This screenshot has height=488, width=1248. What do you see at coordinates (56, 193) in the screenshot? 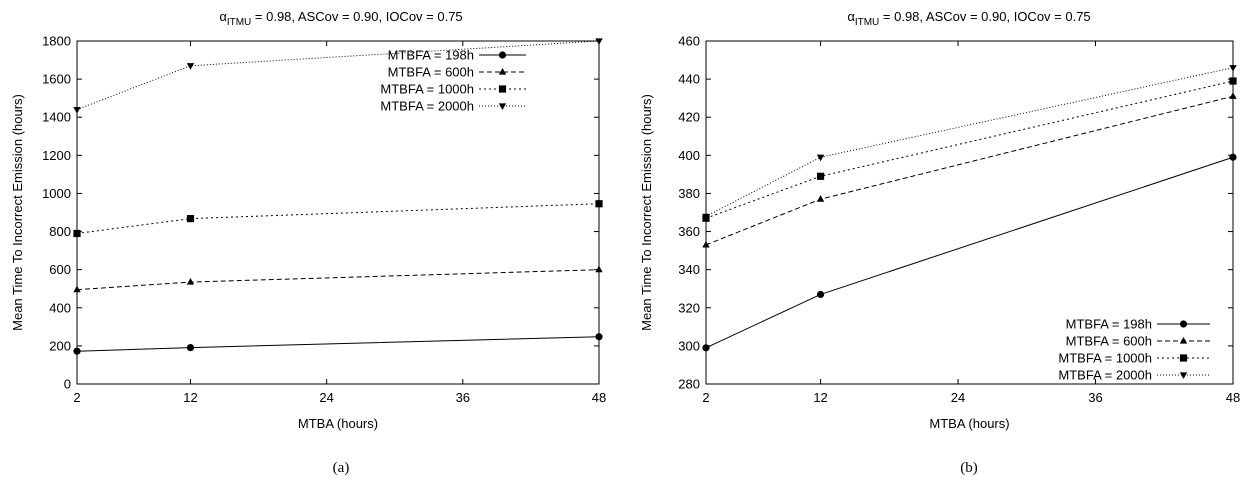
I see `y-tick-label: 1000` at bounding box center [56, 193].